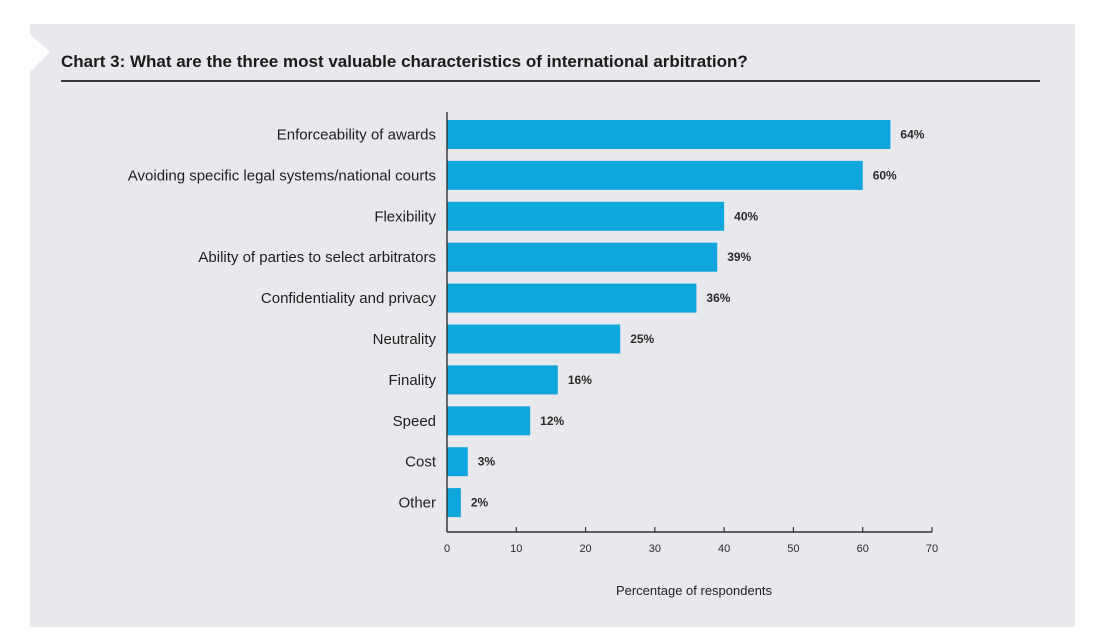 The height and width of the screenshot is (641, 1118). What do you see at coordinates (552, 421) in the screenshot?
I see `data-label: 12%` at bounding box center [552, 421].